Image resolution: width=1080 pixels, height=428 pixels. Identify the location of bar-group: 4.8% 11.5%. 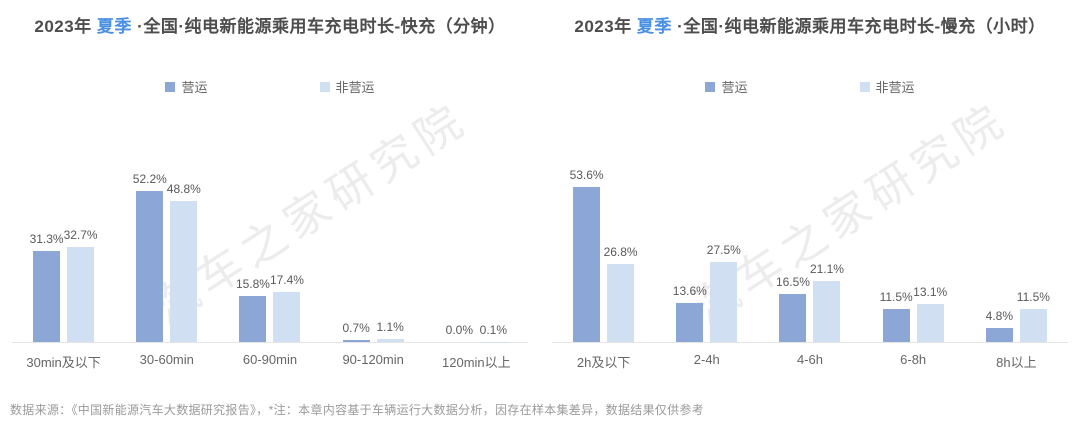
(1016, 316).